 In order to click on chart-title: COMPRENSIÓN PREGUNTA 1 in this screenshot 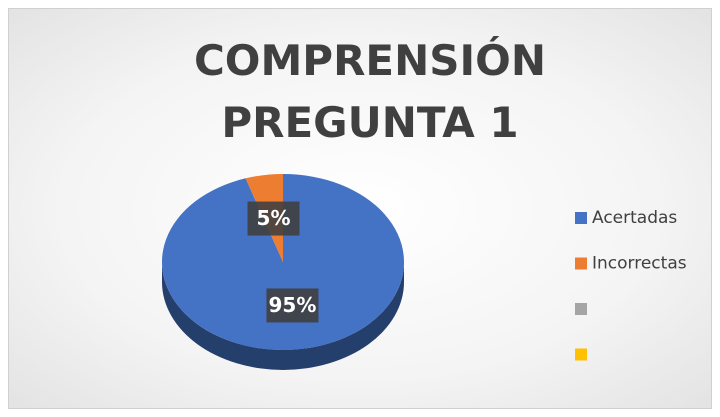, I will do `click(370, 91)`.